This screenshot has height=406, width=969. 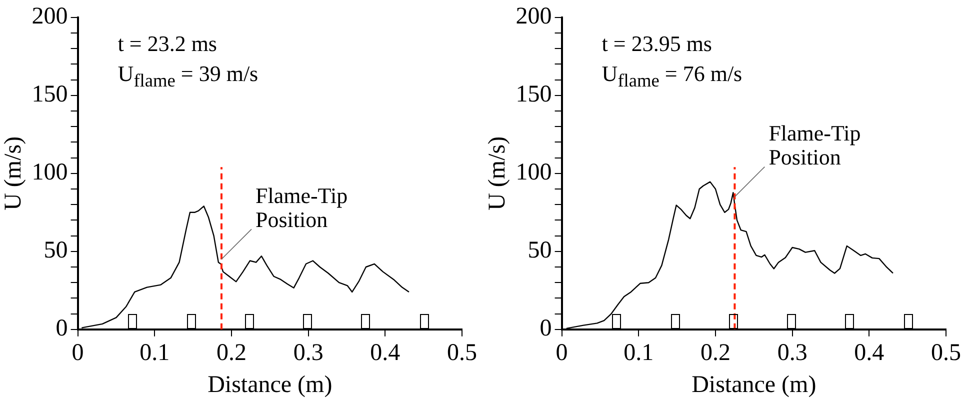 I want to click on annotation: U$_{flame}$ = 39 m/s, so click(x=188, y=76).